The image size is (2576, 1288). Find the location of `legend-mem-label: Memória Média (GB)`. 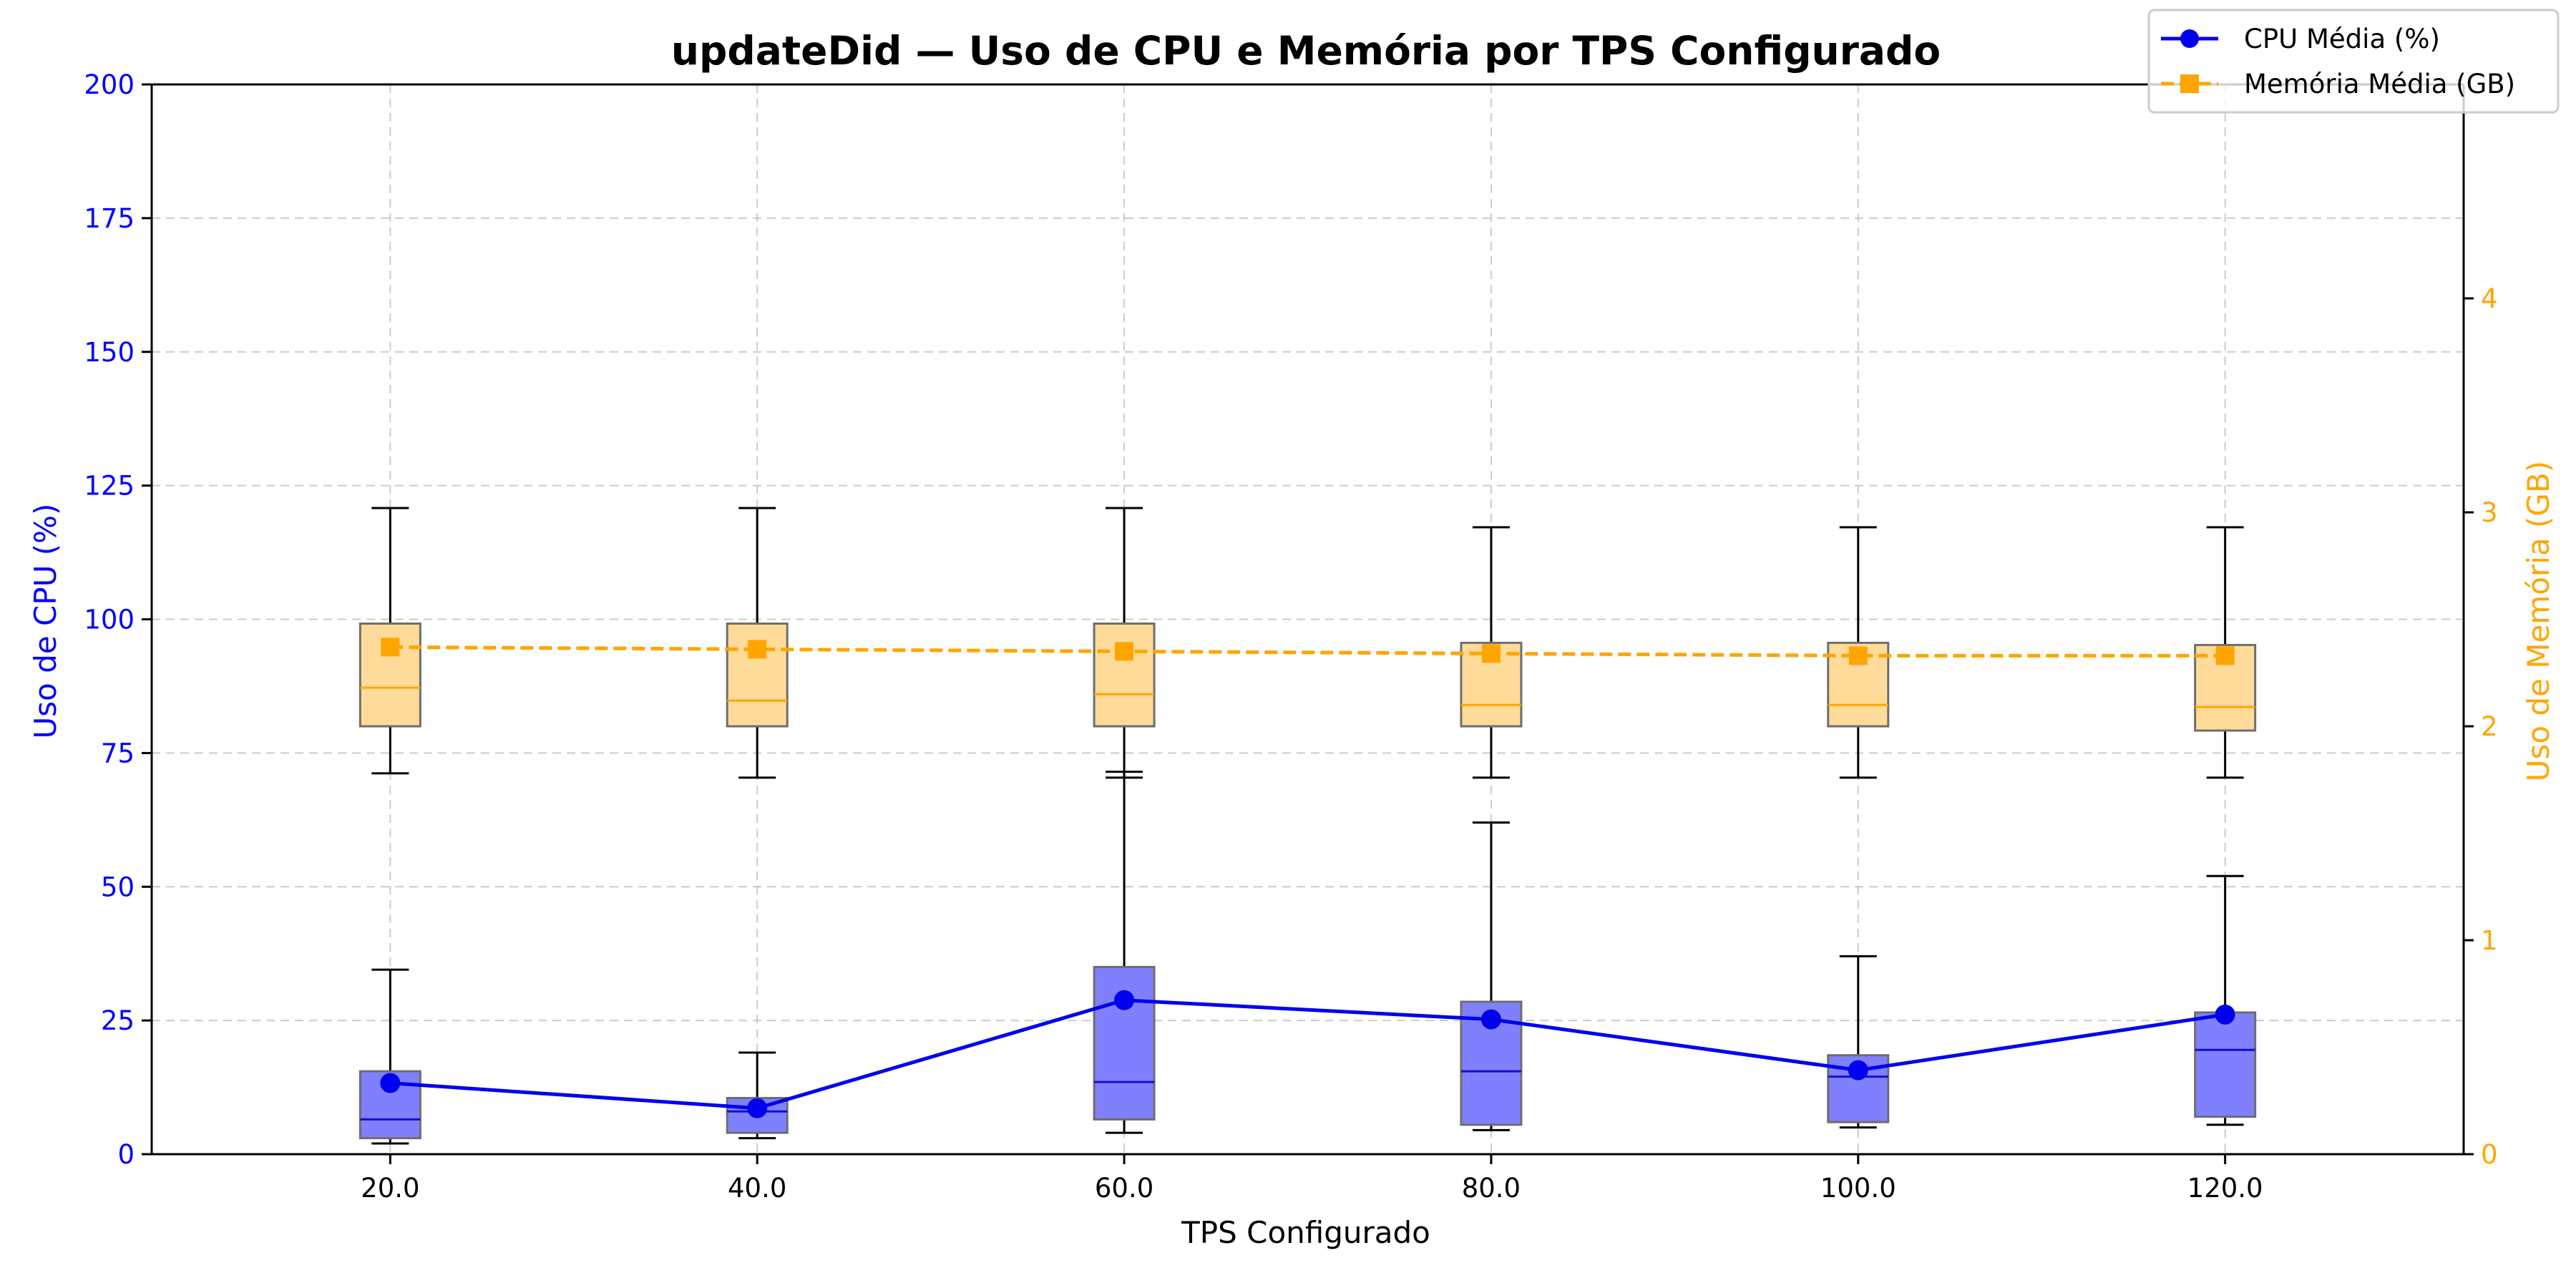

legend-mem-label: Memória Média (GB) is located at coordinates (2379, 84).